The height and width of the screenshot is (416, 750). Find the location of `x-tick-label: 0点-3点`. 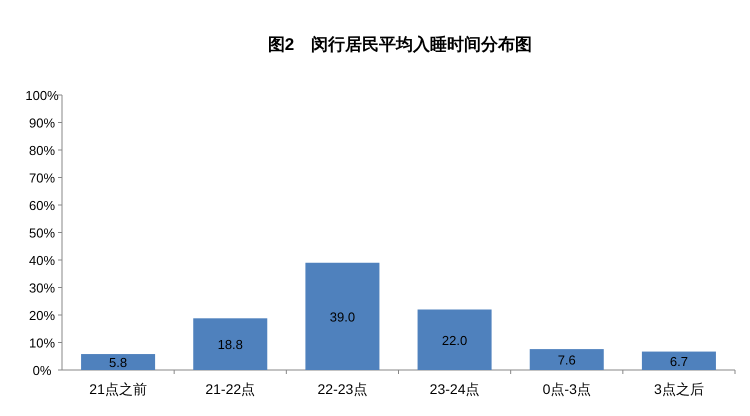

x-tick-label: 0点-3点 is located at coordinates (566, 389).